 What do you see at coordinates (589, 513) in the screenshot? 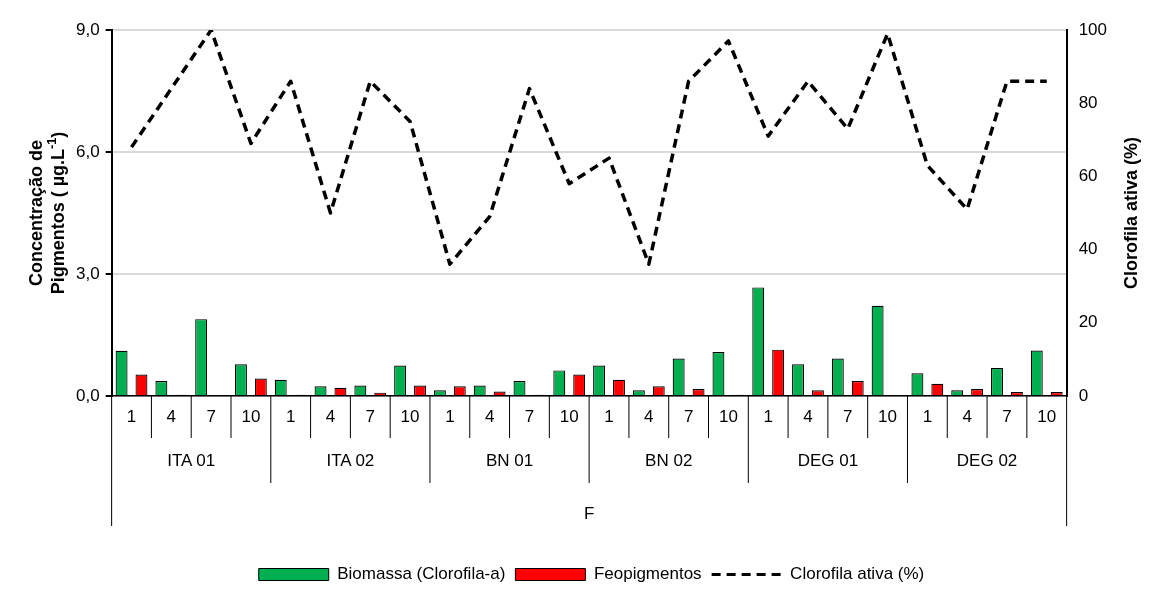
I see `x-axis-title: F` at bounding box center [589, 513].